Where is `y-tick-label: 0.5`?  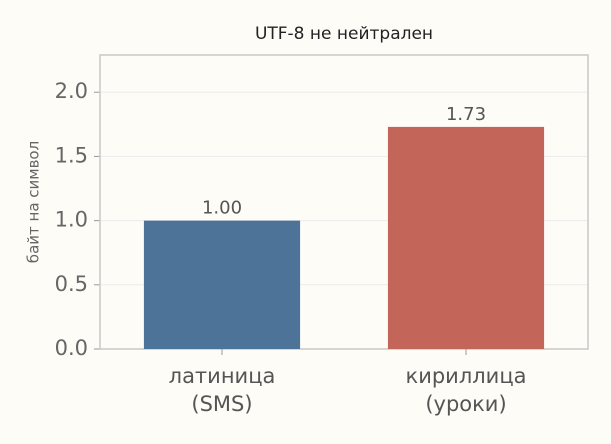
y-tick-label: 0.5 is located at coordinates (71, 284).